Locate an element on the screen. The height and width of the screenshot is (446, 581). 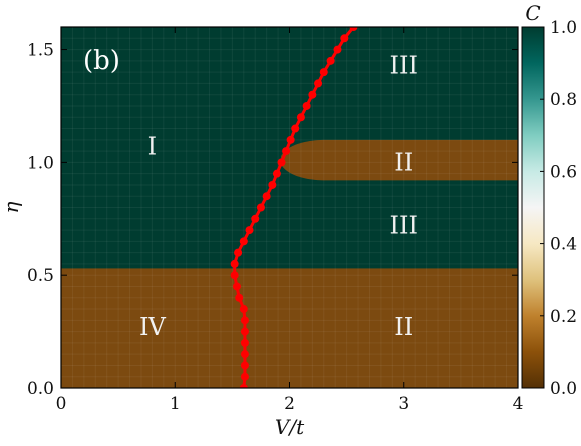
trivial-region-lobe is located at coordinates (399, 160).